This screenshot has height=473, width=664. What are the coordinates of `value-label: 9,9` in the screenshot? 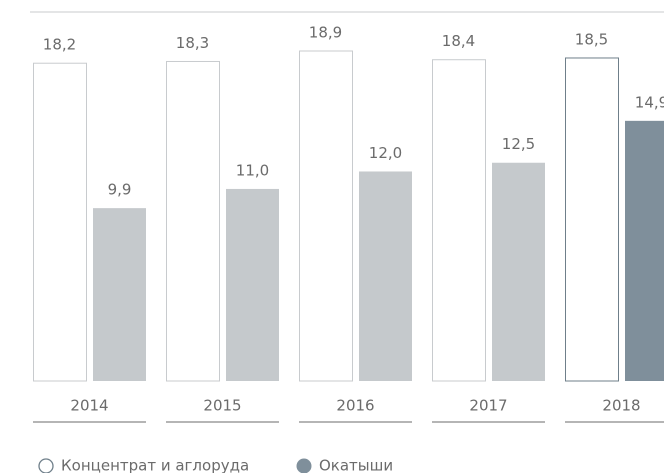 It's located at (120, 190).